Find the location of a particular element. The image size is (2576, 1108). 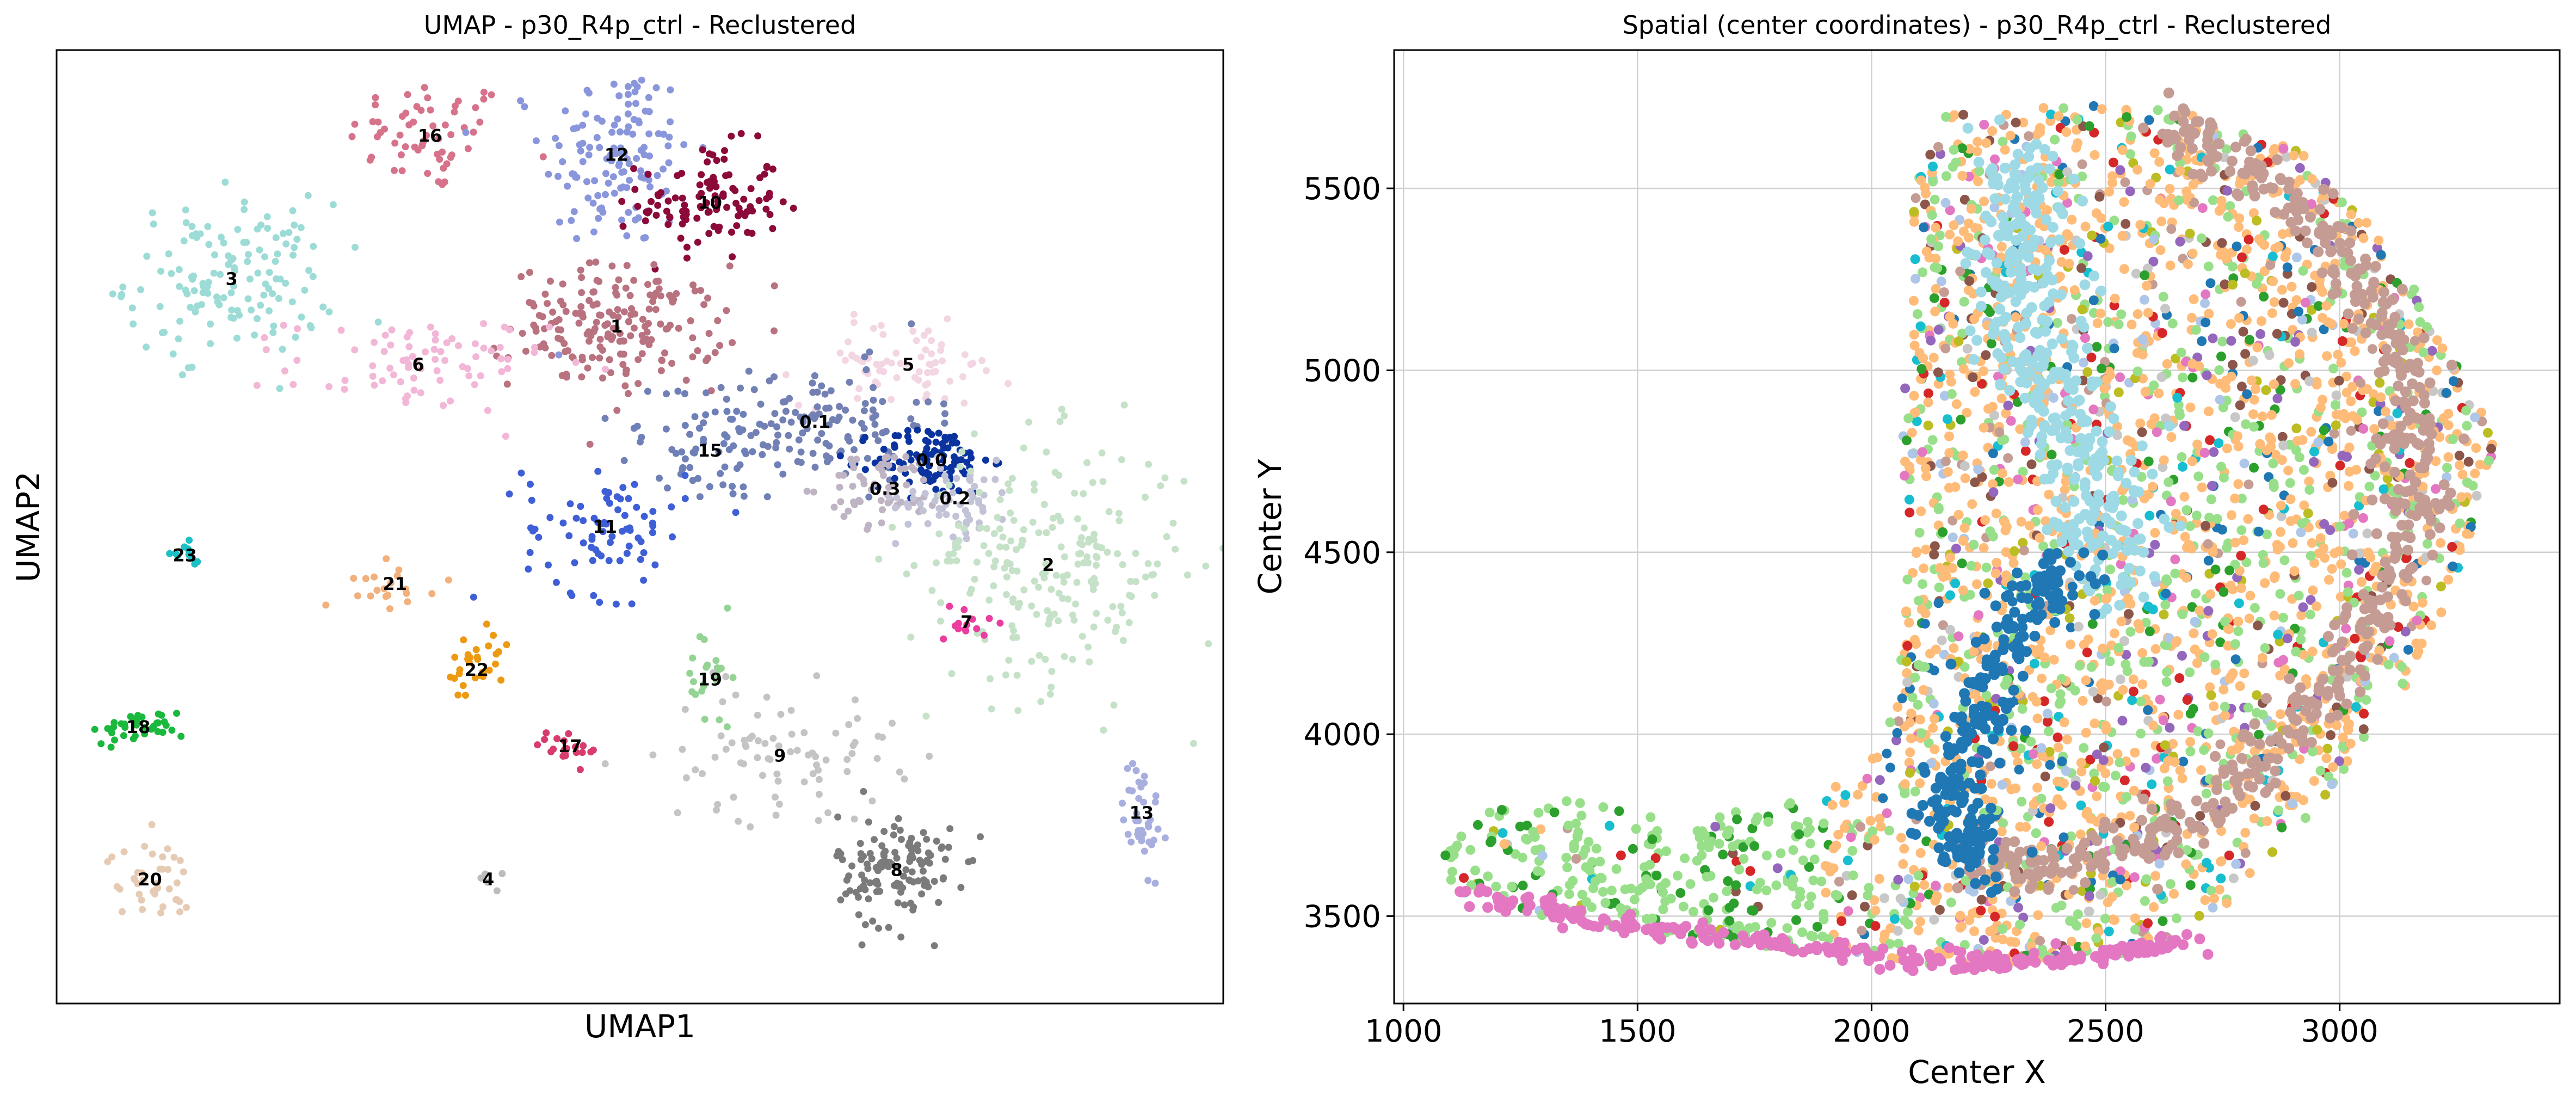

umap-cluster-label: 12 is located at coordinates (617, 155).